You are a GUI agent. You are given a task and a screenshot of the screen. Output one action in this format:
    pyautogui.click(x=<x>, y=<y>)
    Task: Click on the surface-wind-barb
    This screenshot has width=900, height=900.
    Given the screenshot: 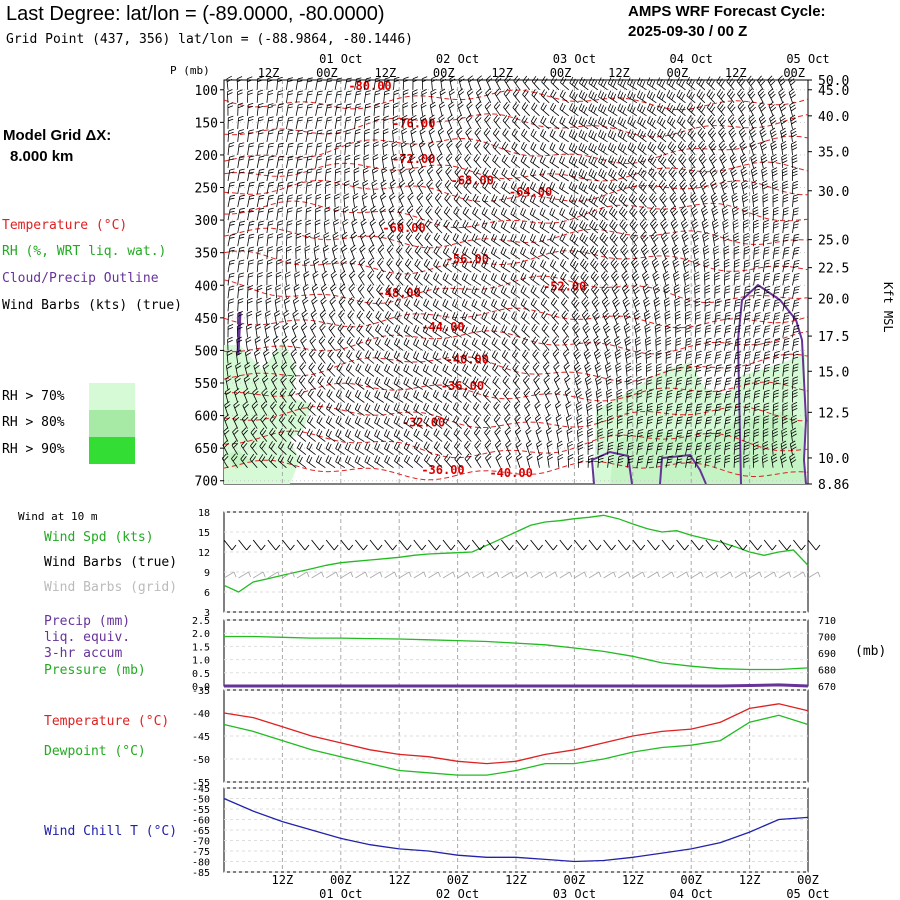 What is the action you would take?
    pyautogui.click(x=288, y=545)
    